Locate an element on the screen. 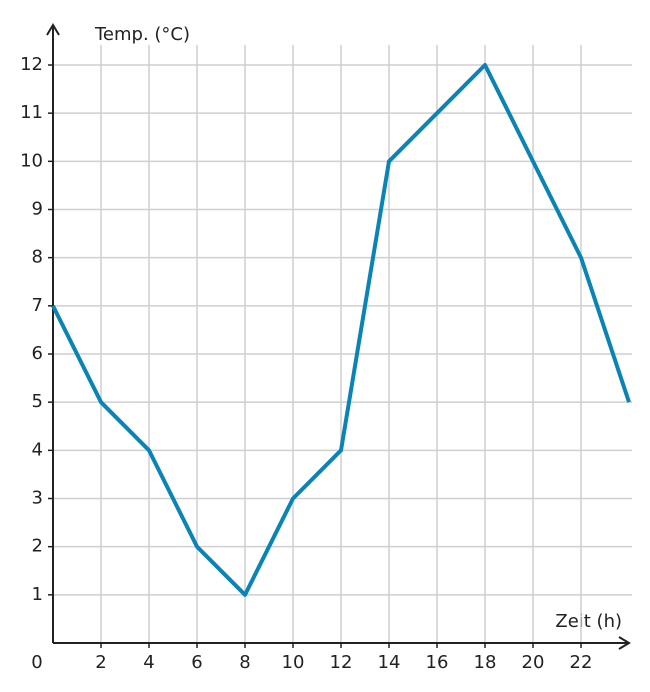  y-tick-label: 4 is located at coordinates (37, 449).